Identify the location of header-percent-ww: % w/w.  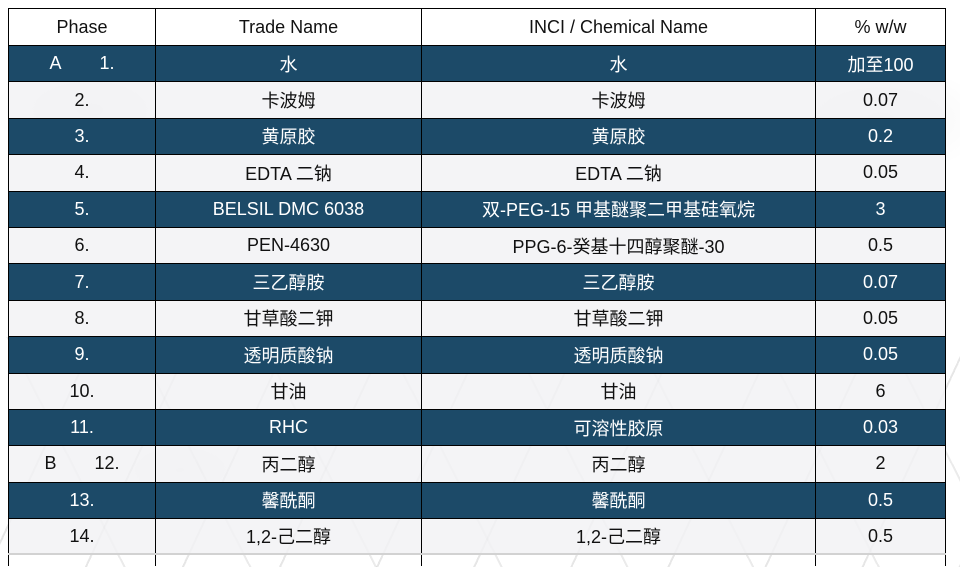
(881, 27).